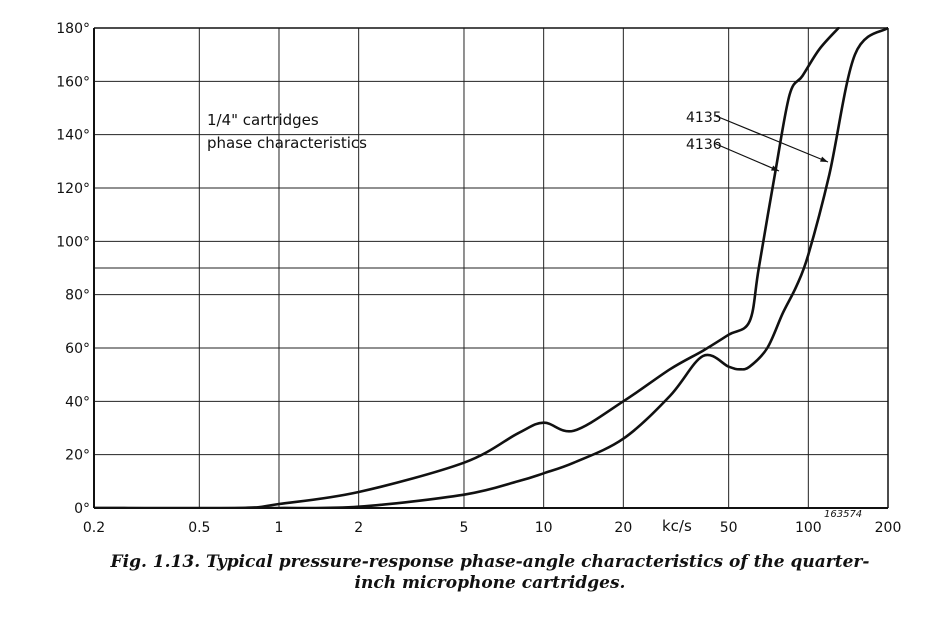  What do you see at coordinates (729, 528) in the screenshot?
I see `x-tick-label: 50` at bounding box center [729, 528].